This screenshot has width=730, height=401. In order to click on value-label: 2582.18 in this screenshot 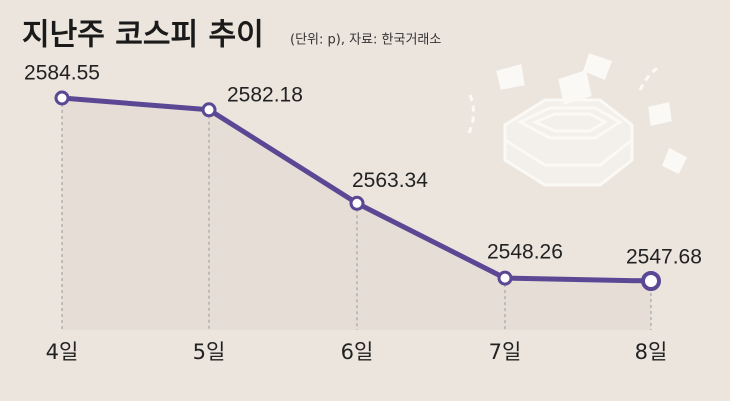, I will do `click(265, 94)`.